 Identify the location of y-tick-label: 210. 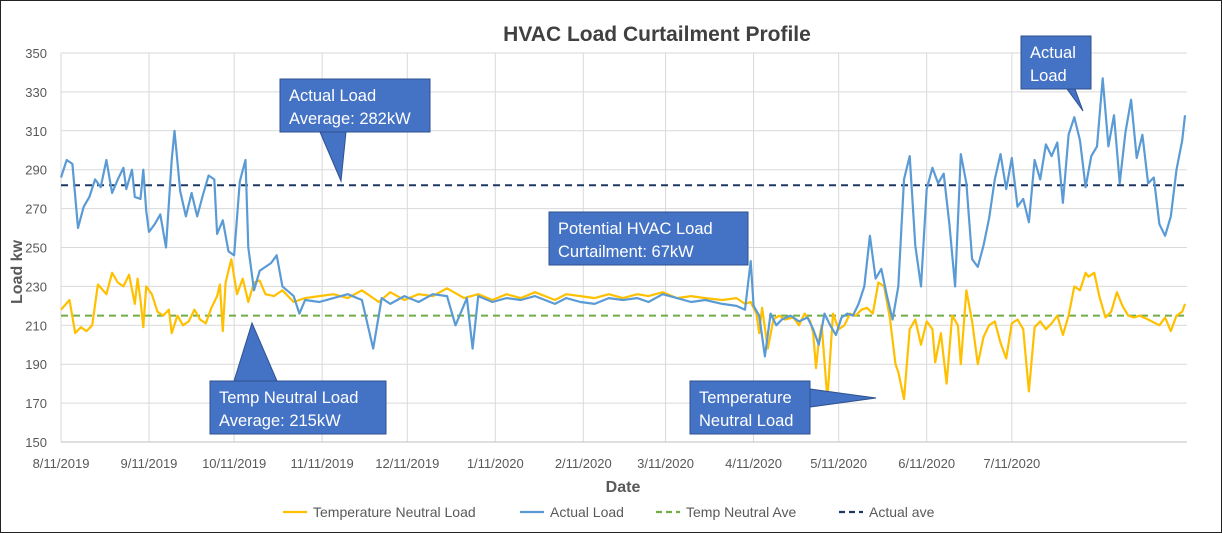
(36, 325).